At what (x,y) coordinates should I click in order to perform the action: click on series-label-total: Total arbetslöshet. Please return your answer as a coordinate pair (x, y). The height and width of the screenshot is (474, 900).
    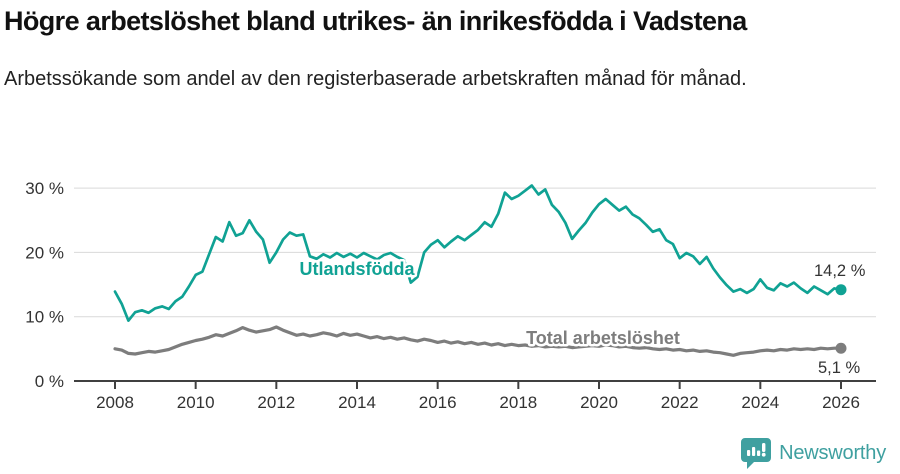
    Looking at the image, I should click on (603, 338).